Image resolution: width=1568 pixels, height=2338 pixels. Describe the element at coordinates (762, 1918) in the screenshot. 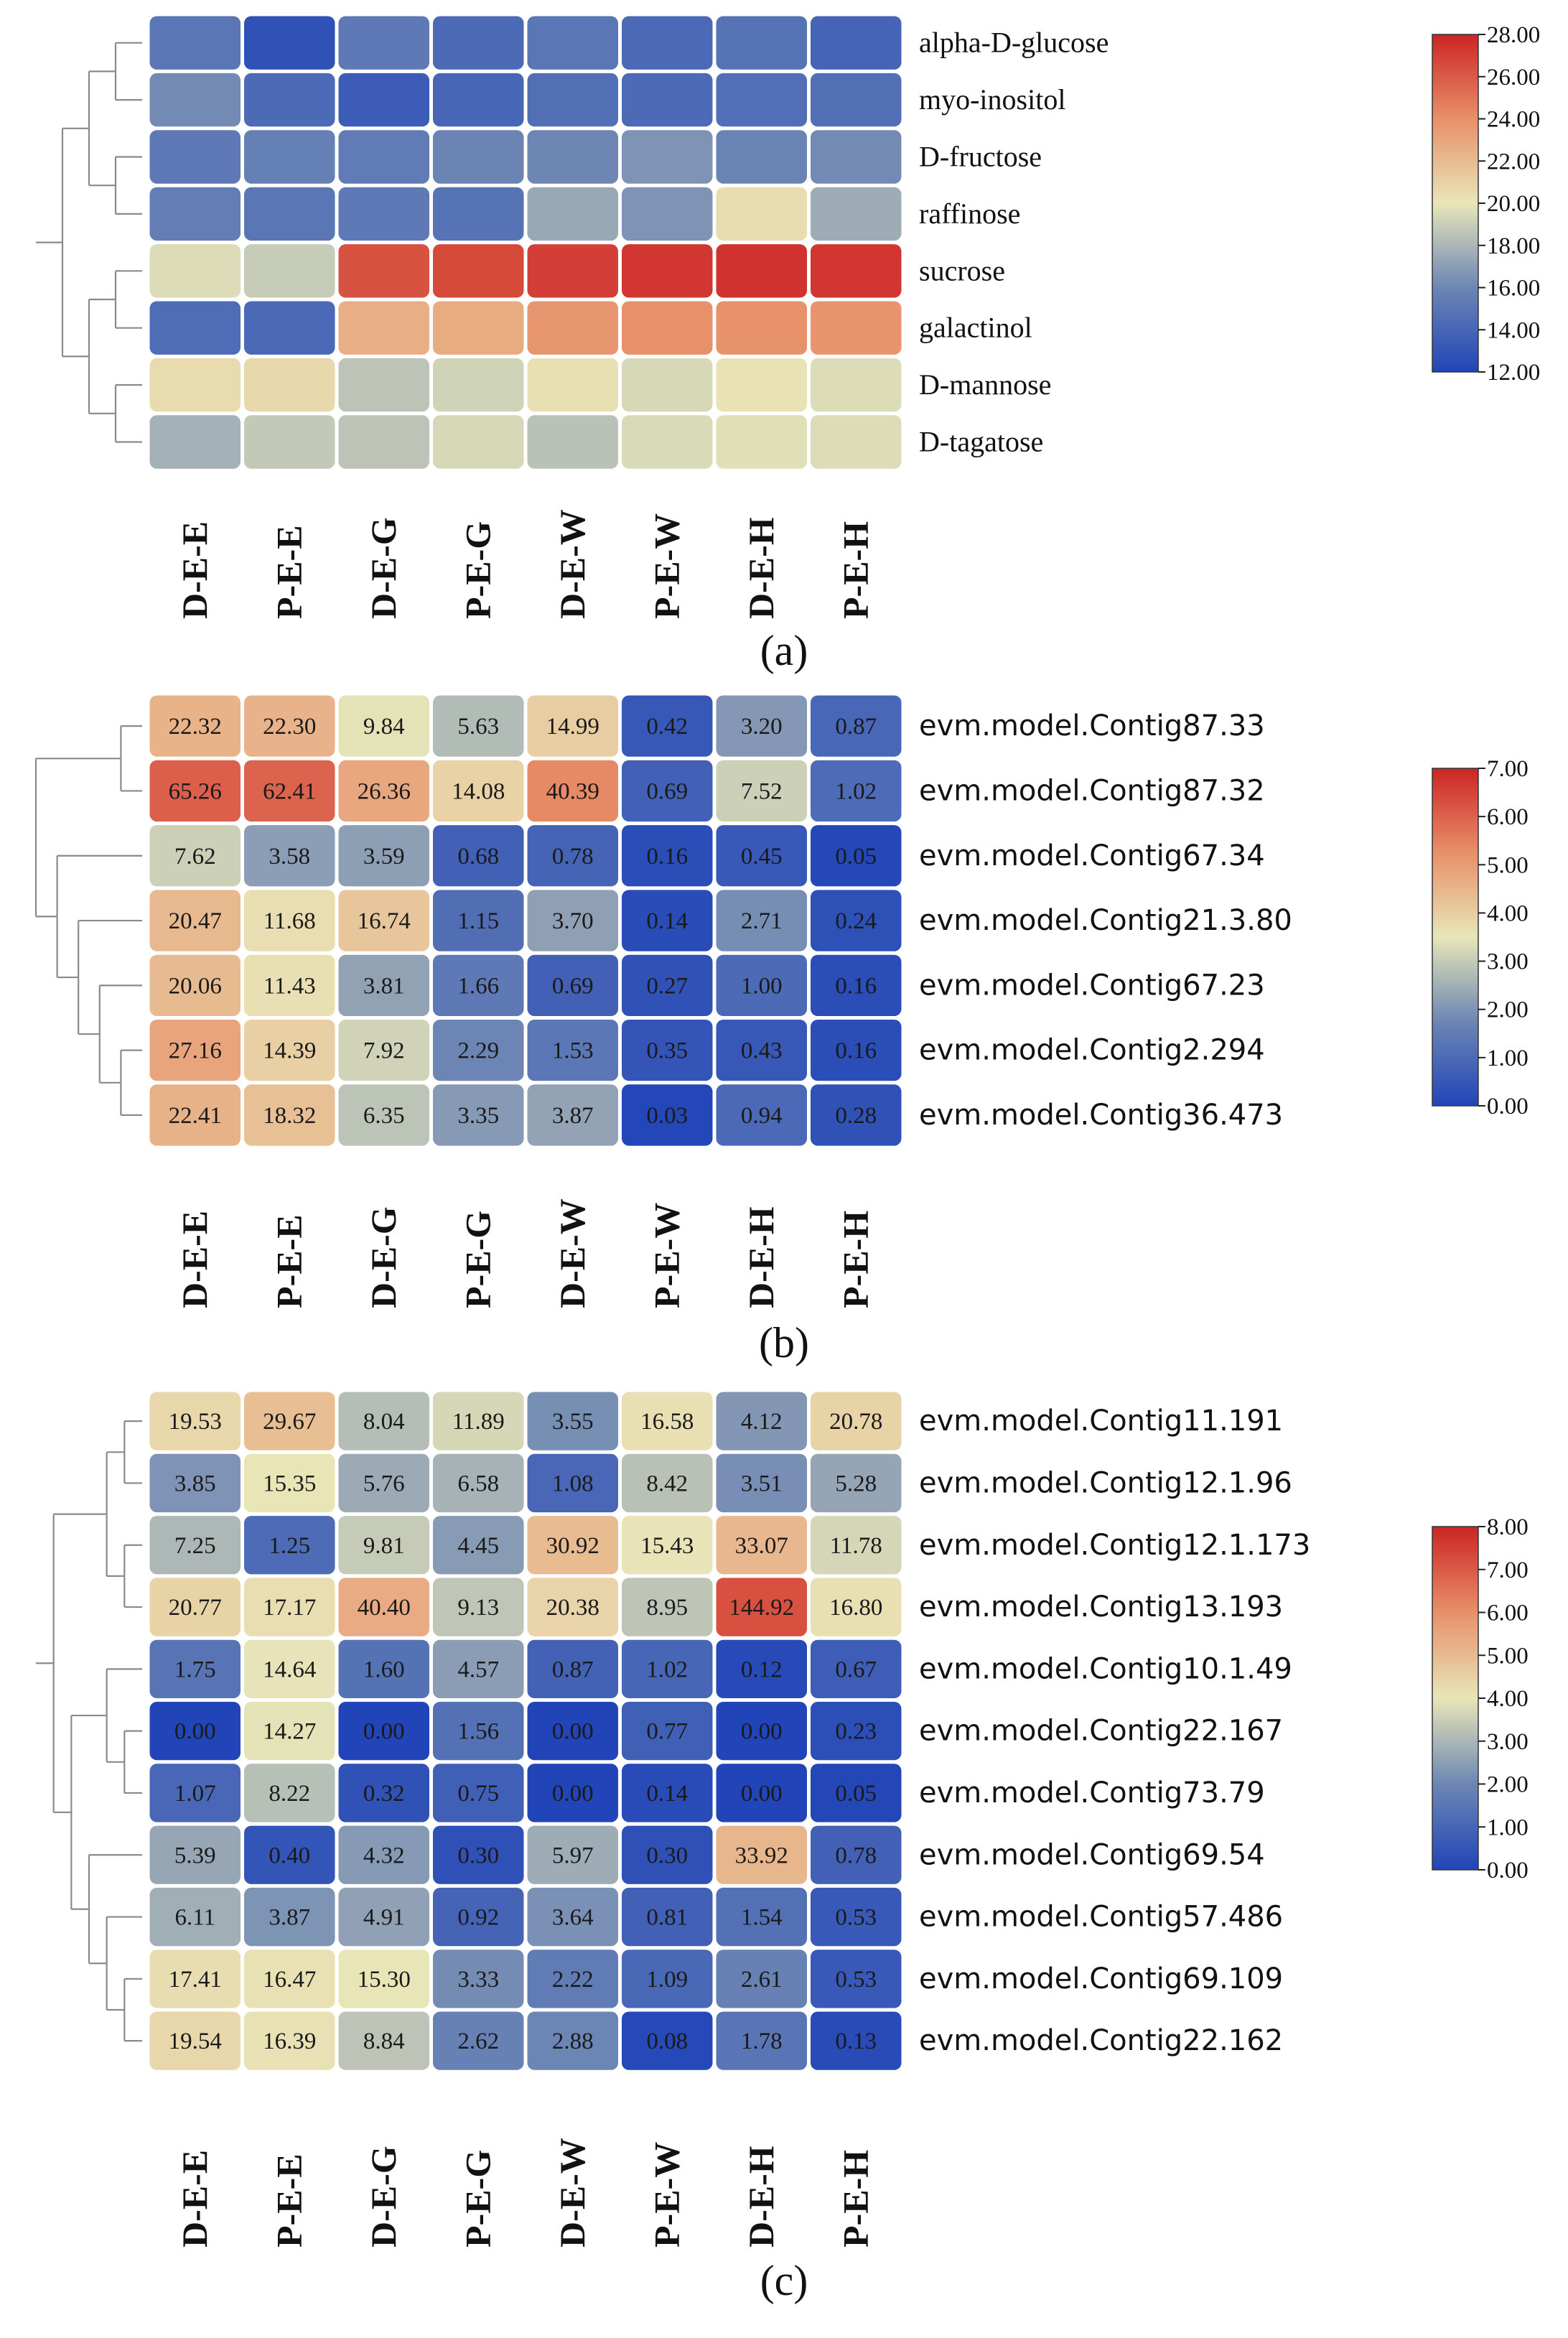

I see `cell-value-label: 1.54` at that location.